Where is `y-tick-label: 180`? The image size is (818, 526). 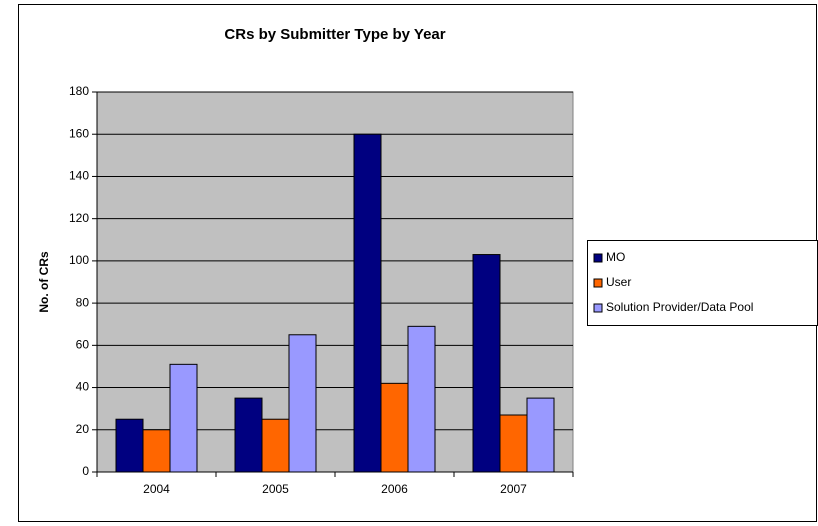
y-tick-label: 180 is located at coordinates (79, 91).